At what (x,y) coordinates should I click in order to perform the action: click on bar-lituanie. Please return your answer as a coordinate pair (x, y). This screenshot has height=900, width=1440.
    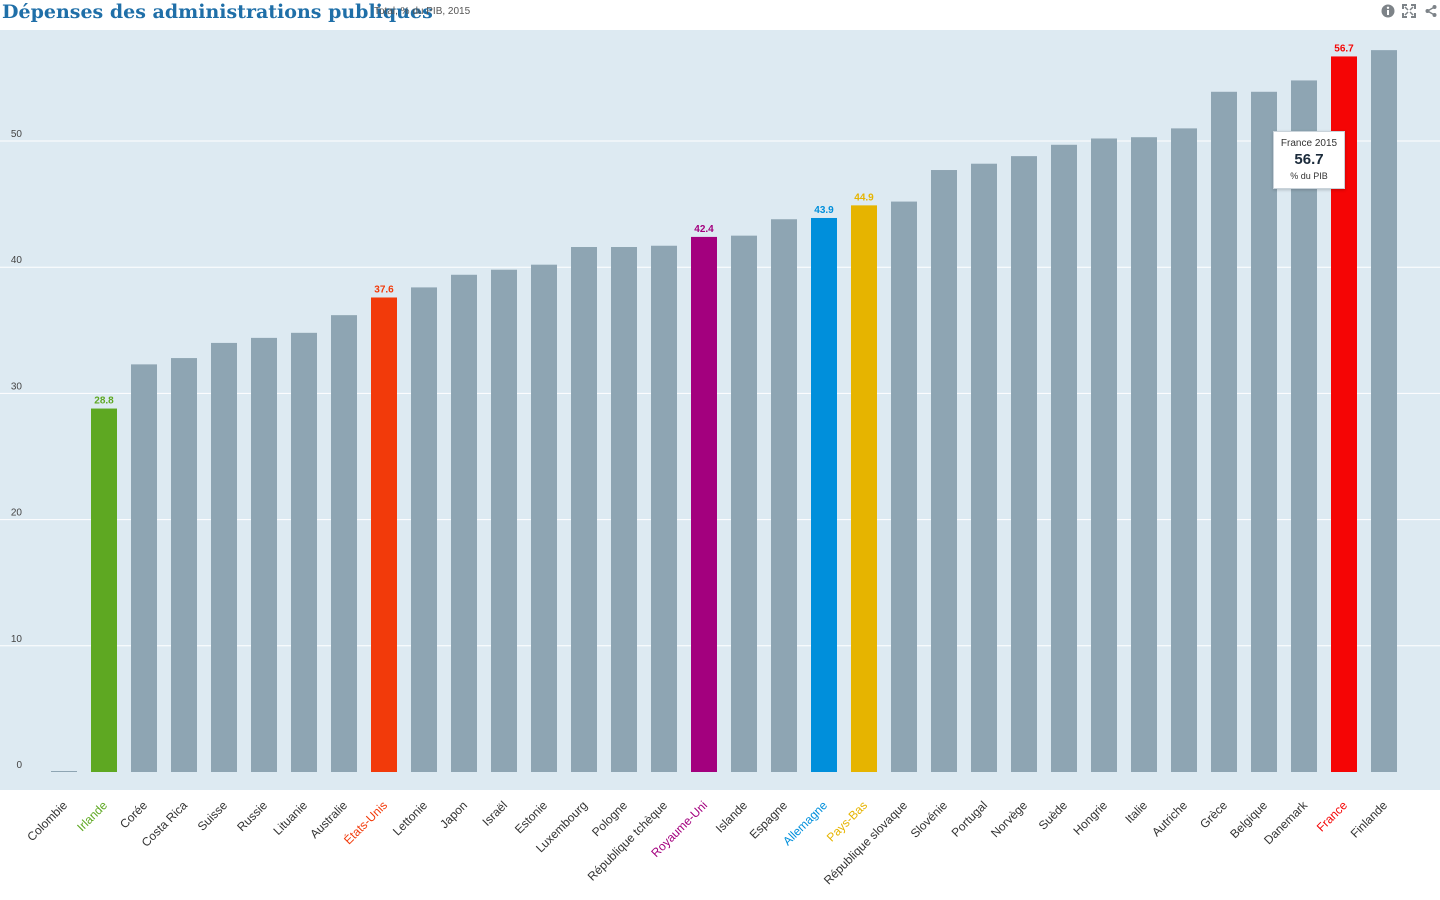
    Looking at the image, I should click on (304, 552).